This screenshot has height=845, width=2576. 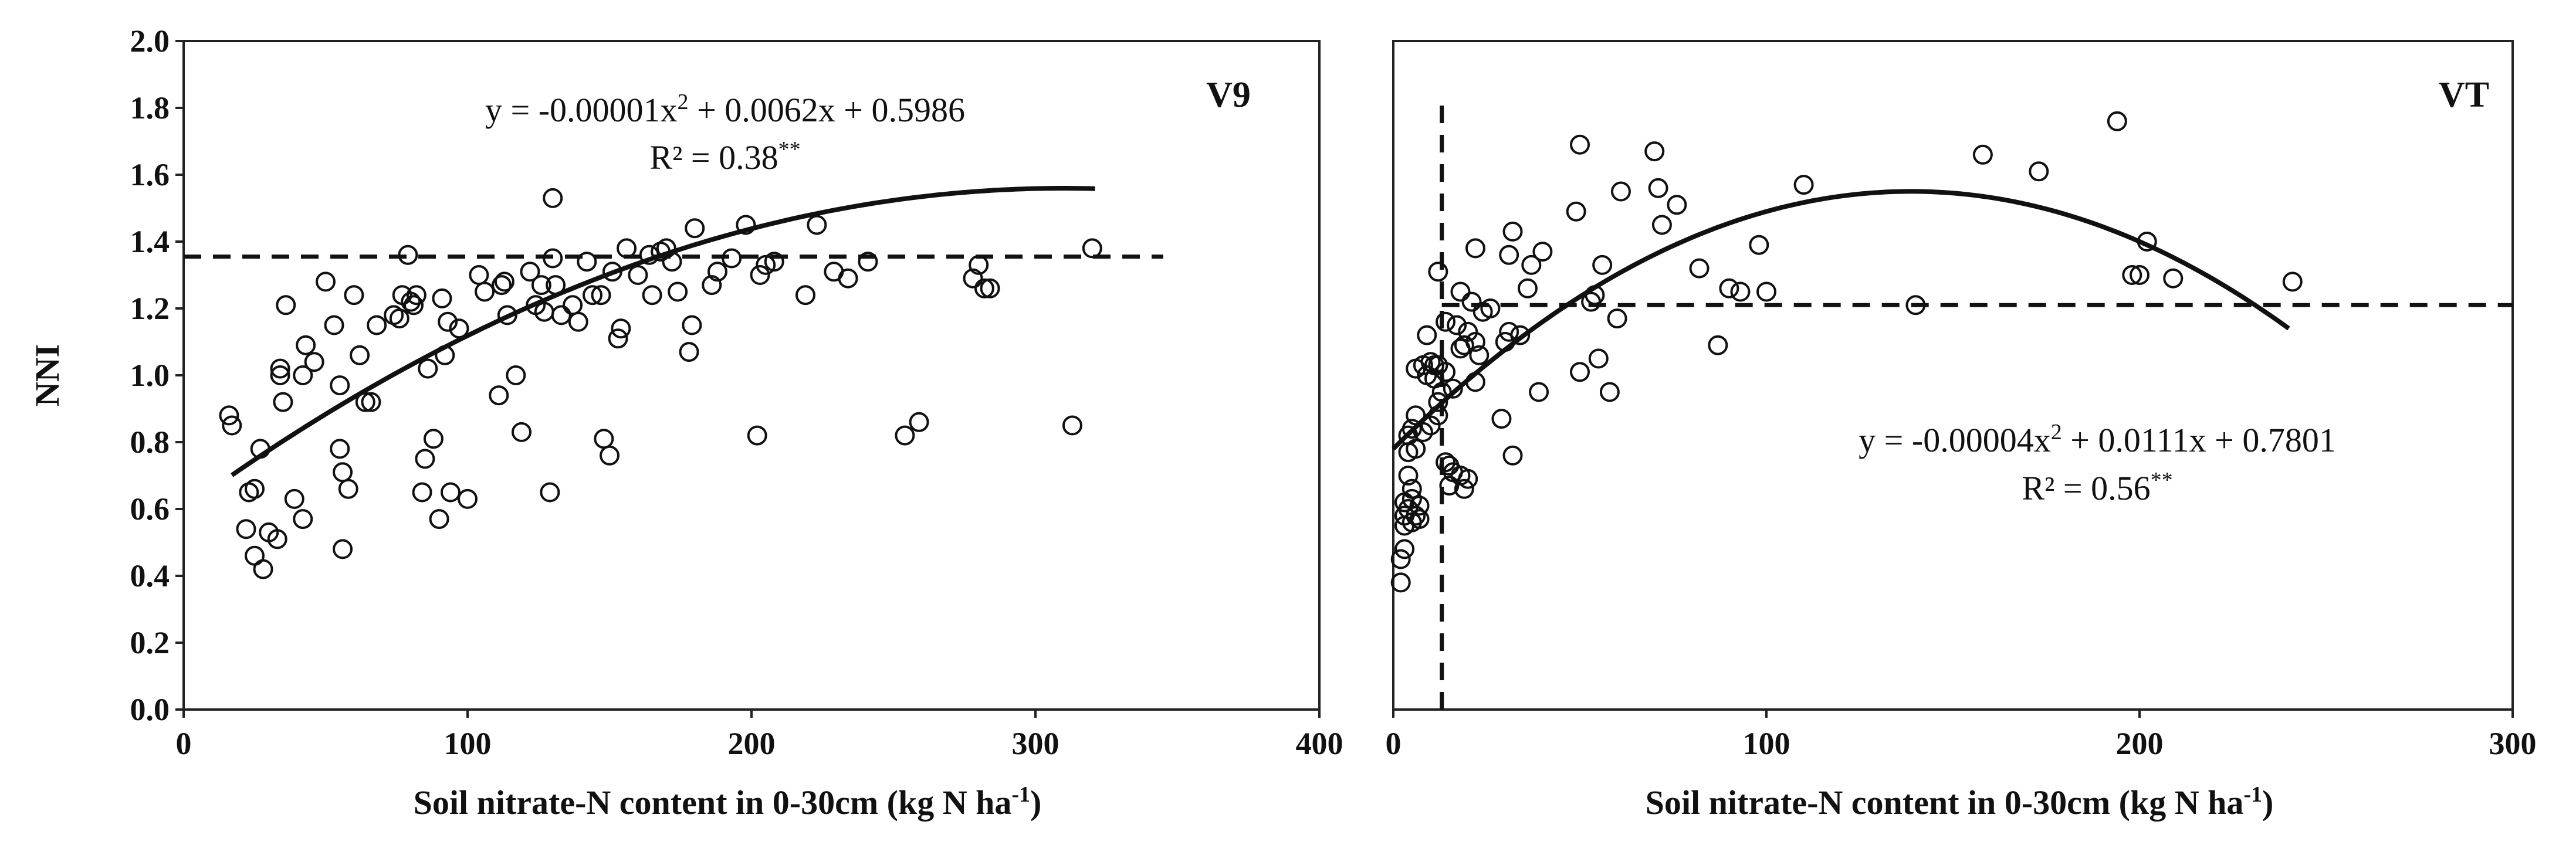 I want to click on y-tick-label: 1.0, so click(x=150, y=375).